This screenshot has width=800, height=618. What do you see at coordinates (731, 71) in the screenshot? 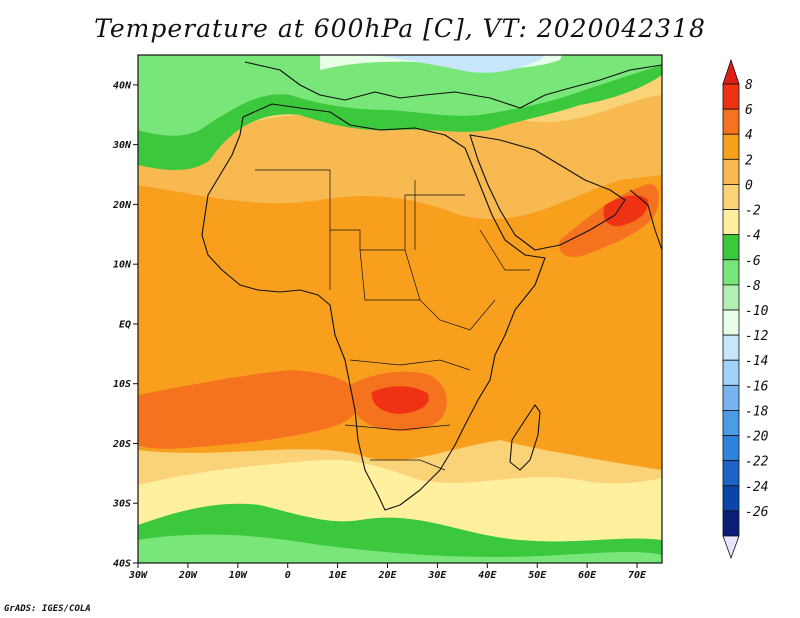
I see `colorbar-top-arrow` at bounding box center [731, 71].